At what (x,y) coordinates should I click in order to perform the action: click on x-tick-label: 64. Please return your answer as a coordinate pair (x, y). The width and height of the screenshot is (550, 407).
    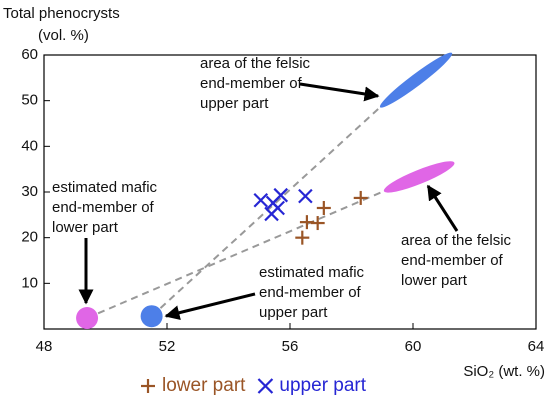
    Looking at the image, I should click on (536, 346).